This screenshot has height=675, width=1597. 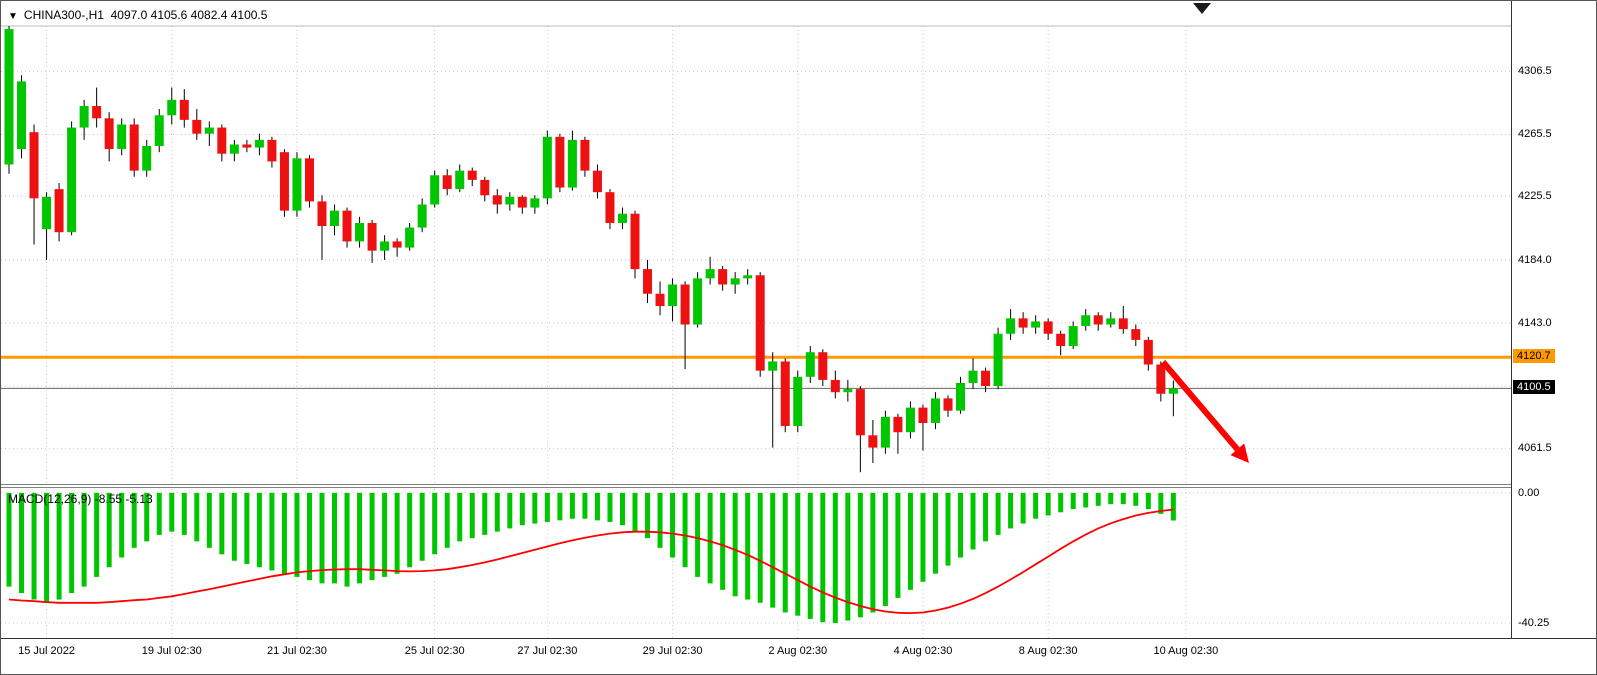 What do you see at coordinates (923, 651) in the screenshot?
I see `time-axis-label: 4 Aug 02:30` at bounding box center [923, 651].